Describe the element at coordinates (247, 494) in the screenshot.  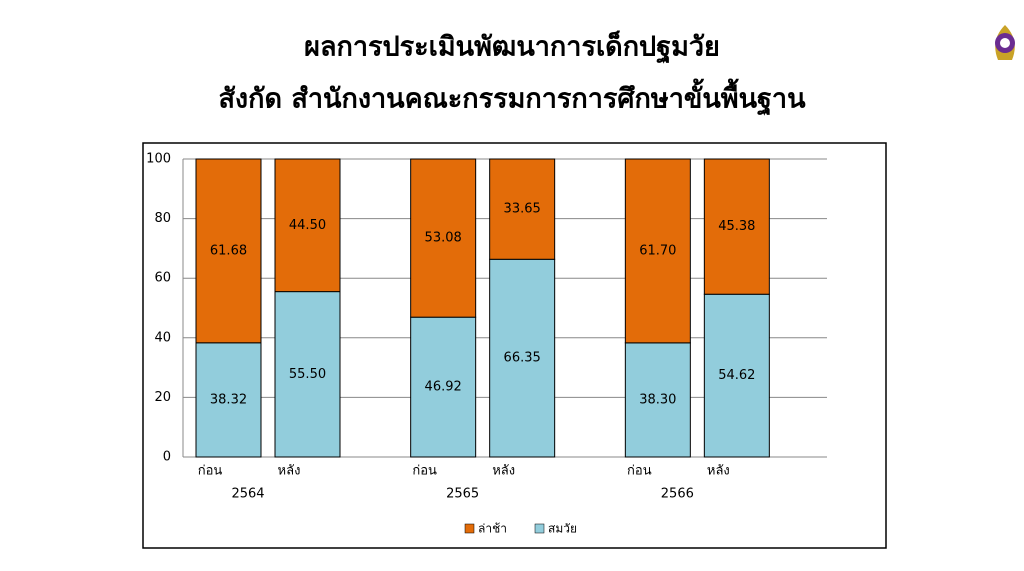
I see `group-label: 2564` at that location.